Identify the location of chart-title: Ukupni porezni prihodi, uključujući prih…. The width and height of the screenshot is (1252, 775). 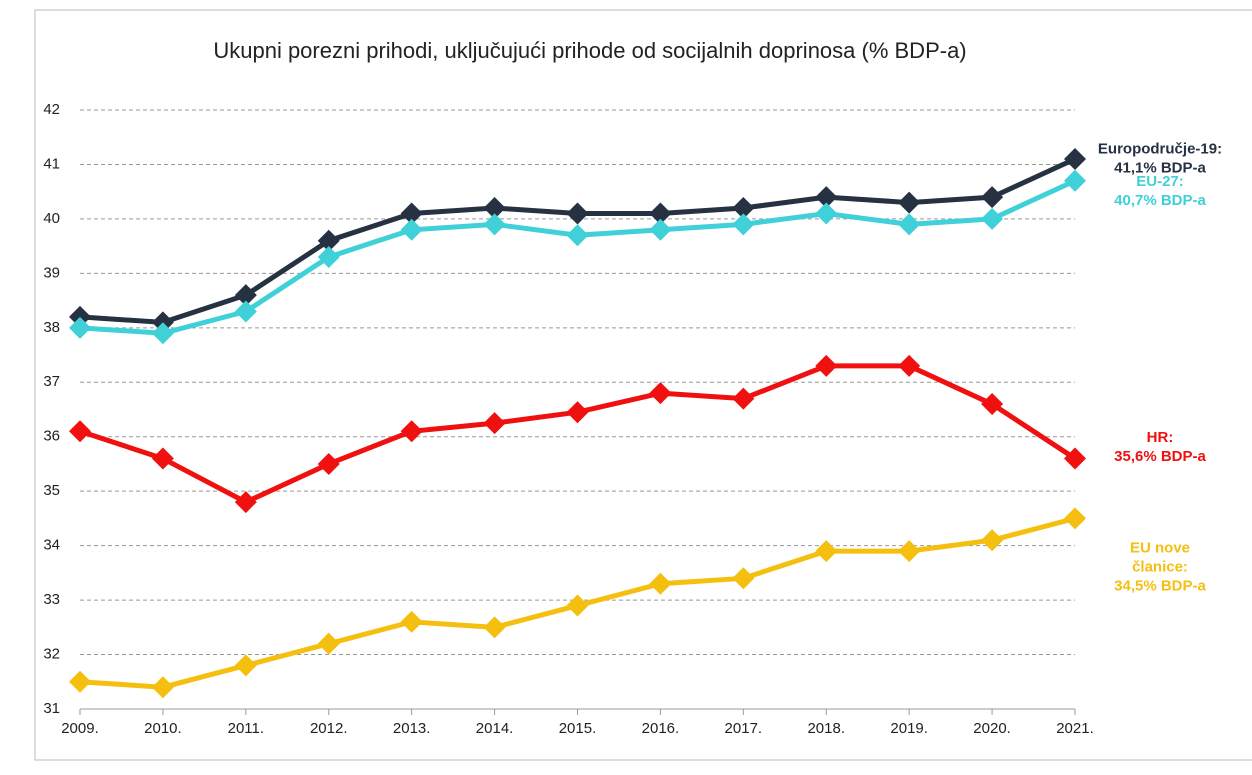
(589, 50).